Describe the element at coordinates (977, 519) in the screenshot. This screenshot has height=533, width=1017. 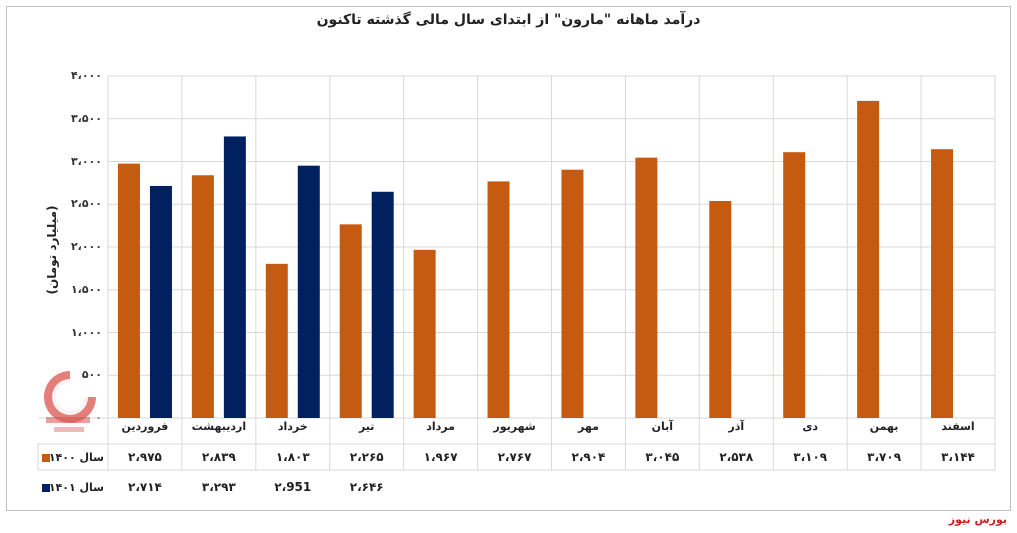
I see `source-label: بورس نیوز` at that location.